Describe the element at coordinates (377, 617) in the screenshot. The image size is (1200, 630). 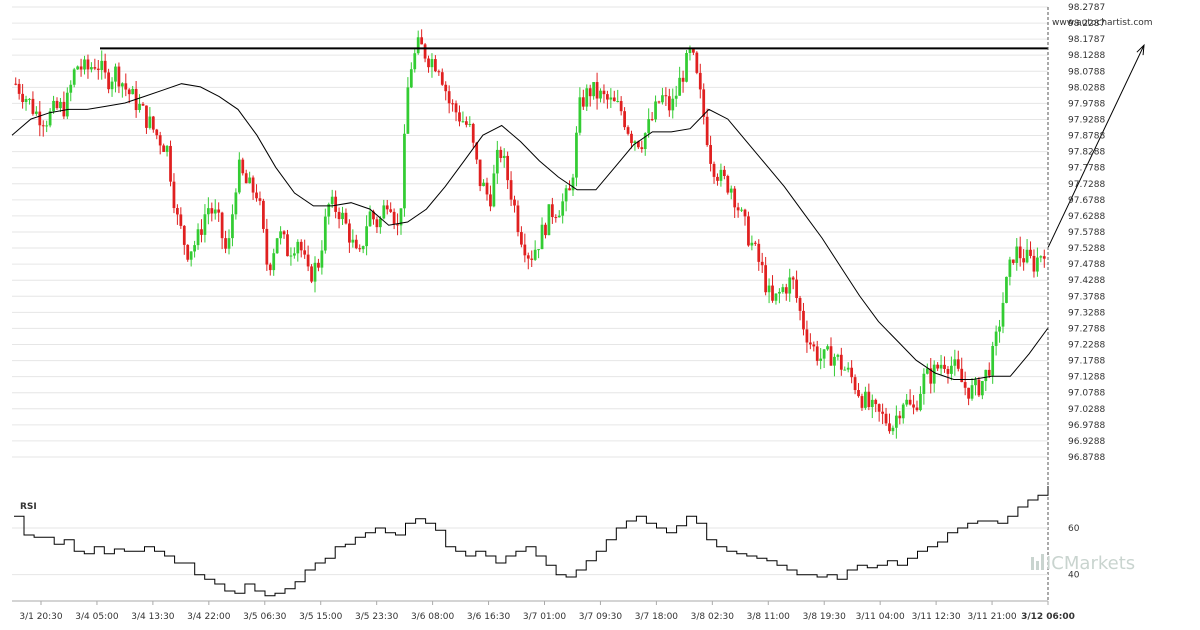
I see `x-tick-label: 3/5 23:30` at that location.